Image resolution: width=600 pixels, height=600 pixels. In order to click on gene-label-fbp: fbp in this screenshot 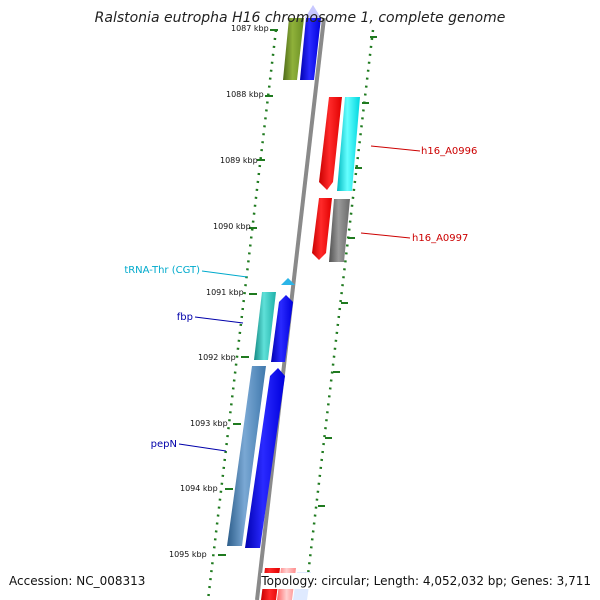, I will do `click(185, 317)`.